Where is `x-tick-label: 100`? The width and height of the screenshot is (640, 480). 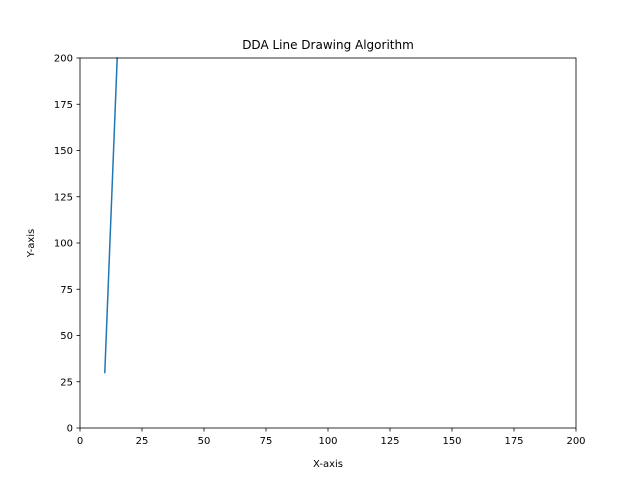 x-tick-label: 100 is located at coordinates (327, 441).